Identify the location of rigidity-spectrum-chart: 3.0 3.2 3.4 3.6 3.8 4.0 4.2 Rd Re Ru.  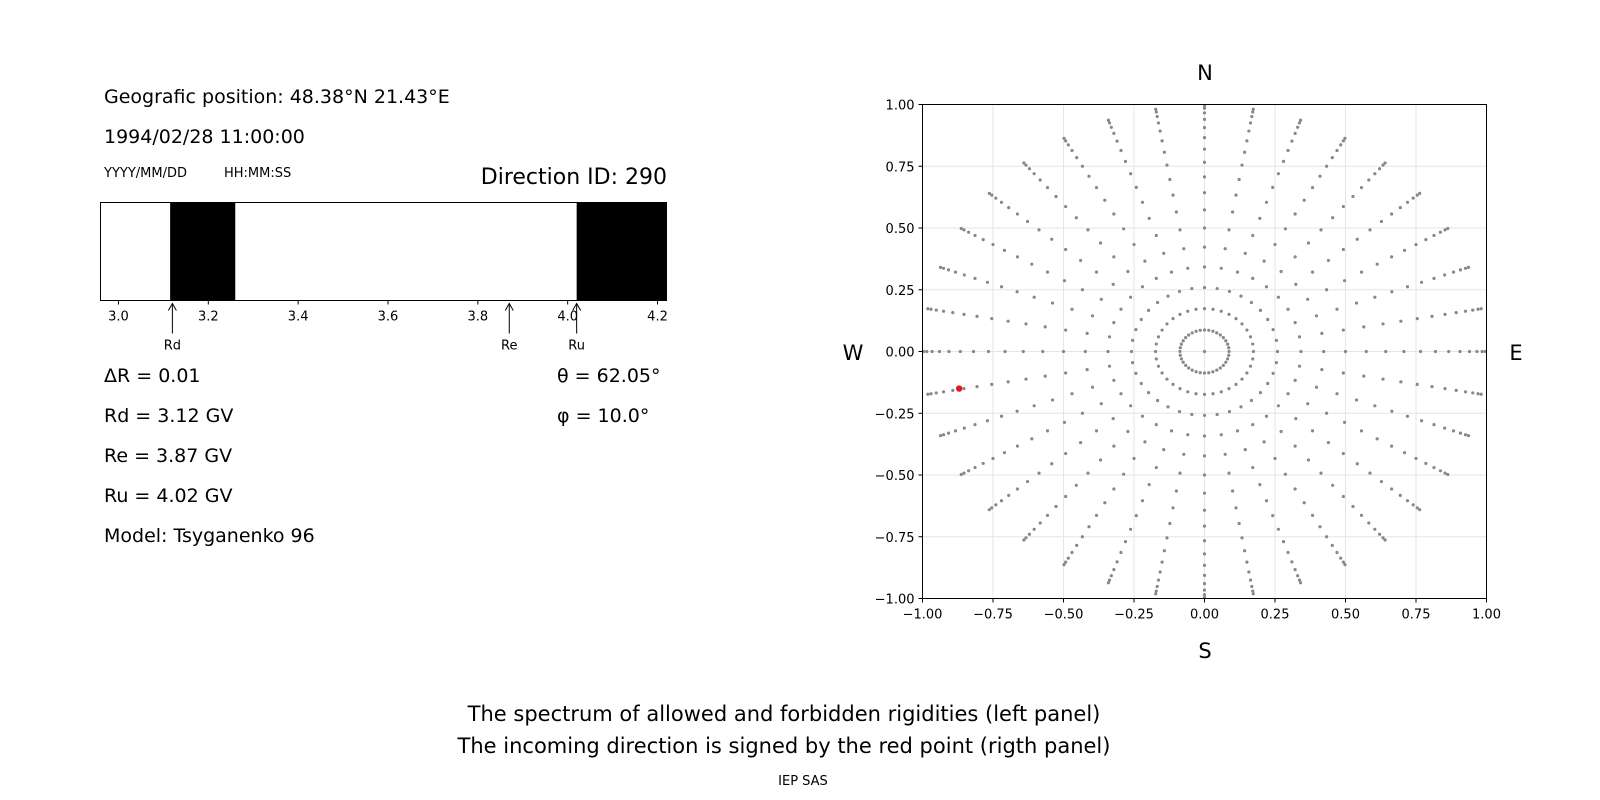
(384, 278).